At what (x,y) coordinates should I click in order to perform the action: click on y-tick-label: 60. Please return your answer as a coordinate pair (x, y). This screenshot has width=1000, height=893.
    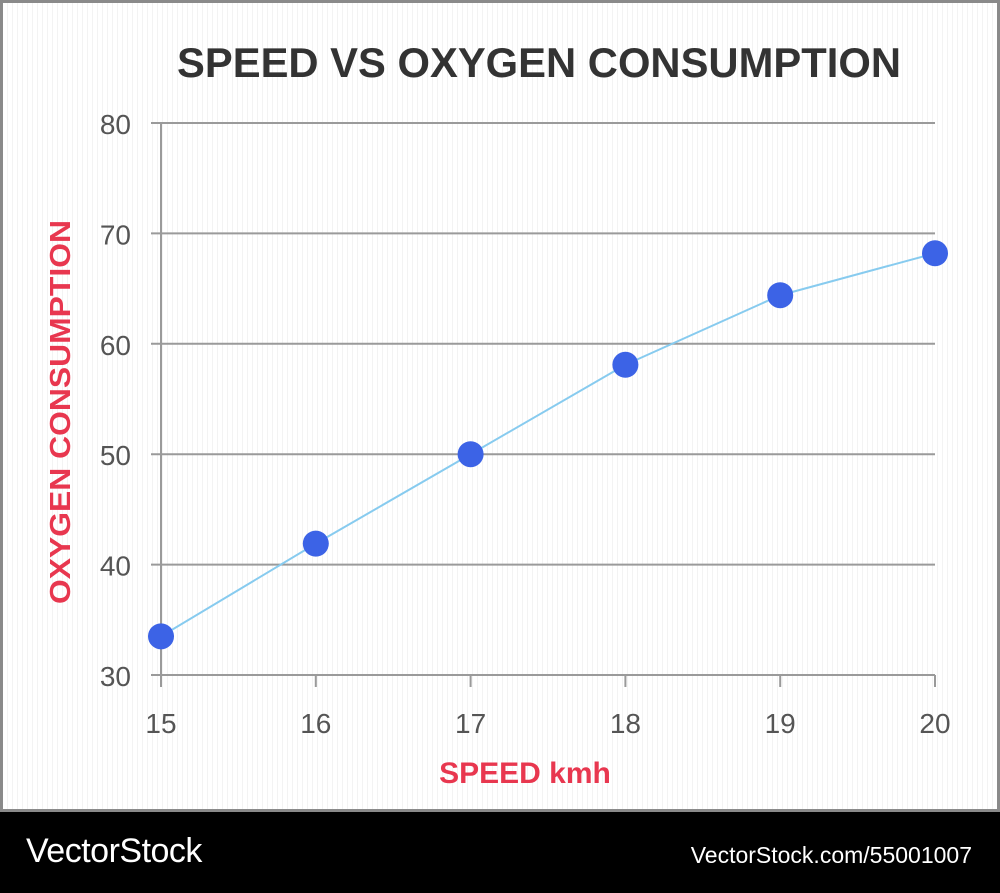
    Looking at the image, I should click on (115, 345).